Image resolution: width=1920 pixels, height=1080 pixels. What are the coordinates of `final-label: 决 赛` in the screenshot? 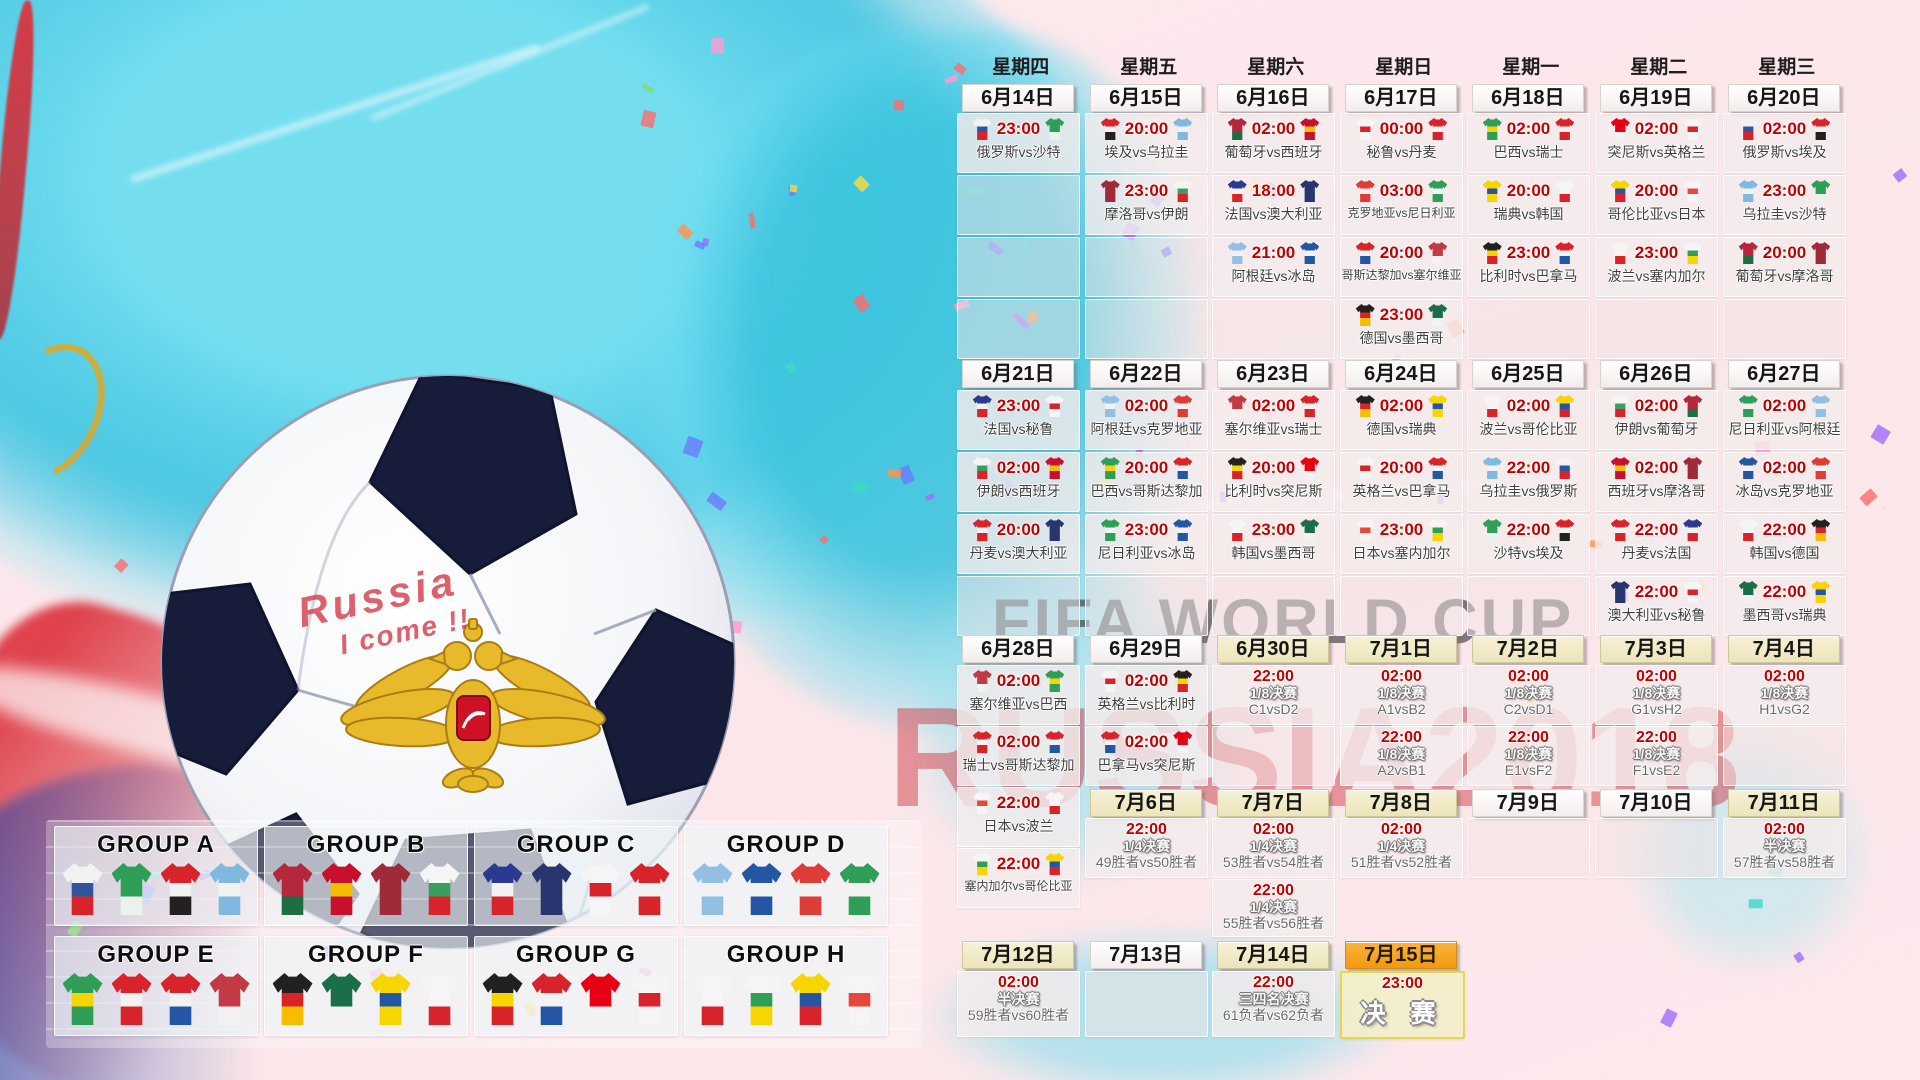 It's located at (1402, 1014).